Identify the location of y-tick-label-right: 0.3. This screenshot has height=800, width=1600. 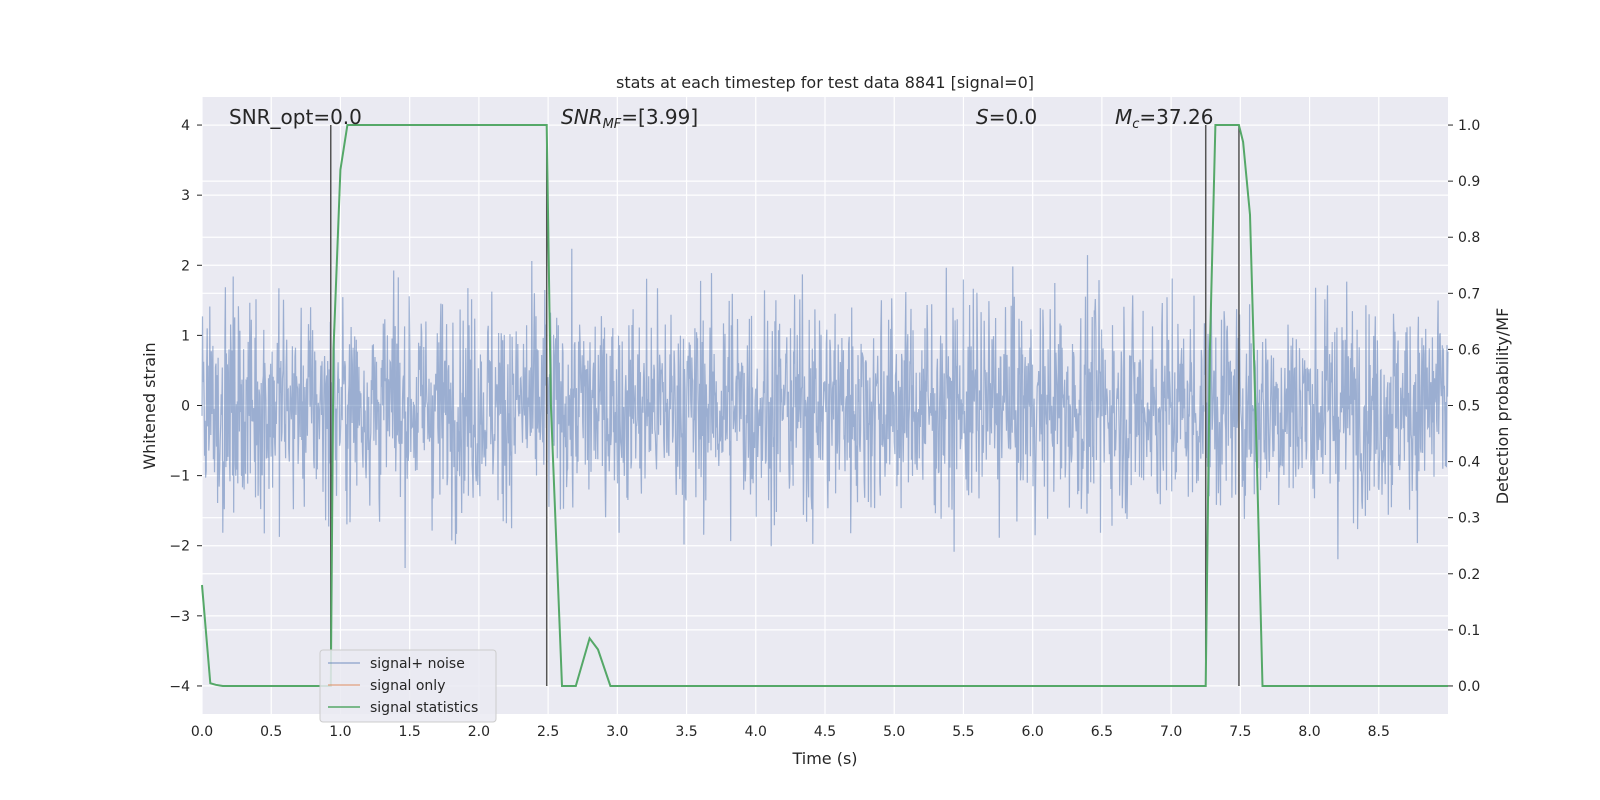
(1469, 519).